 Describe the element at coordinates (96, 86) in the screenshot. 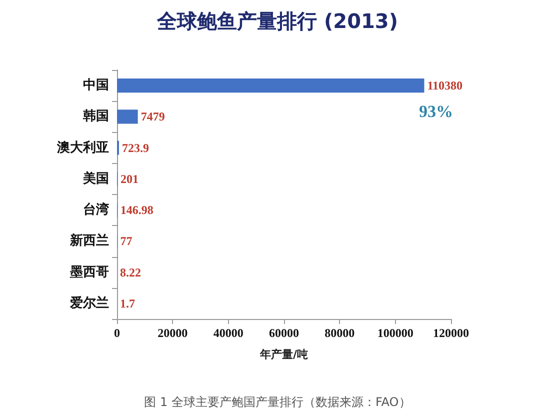

I see `y-tick-label: 中国` at that location.